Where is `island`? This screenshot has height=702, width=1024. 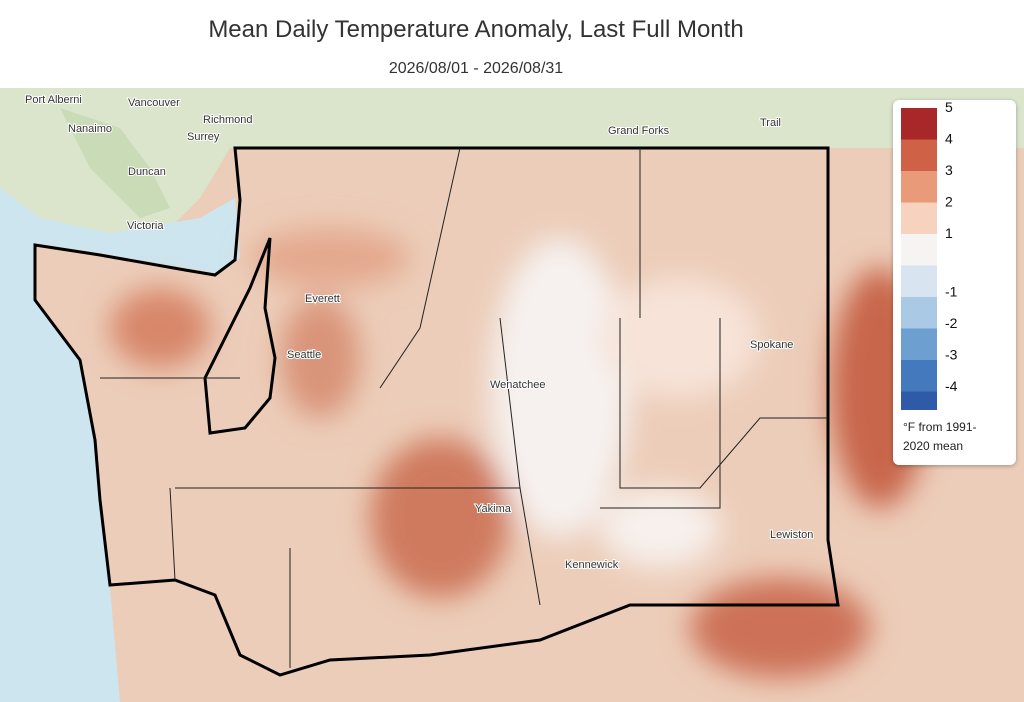
island is located at coordinates (115, 163).